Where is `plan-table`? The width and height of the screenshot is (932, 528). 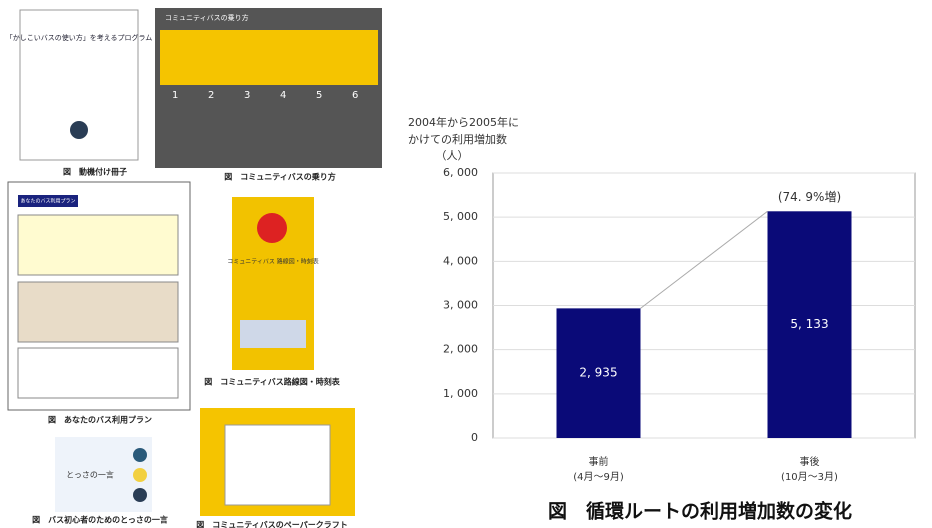 plan-table is located at coordinates (98, 245).